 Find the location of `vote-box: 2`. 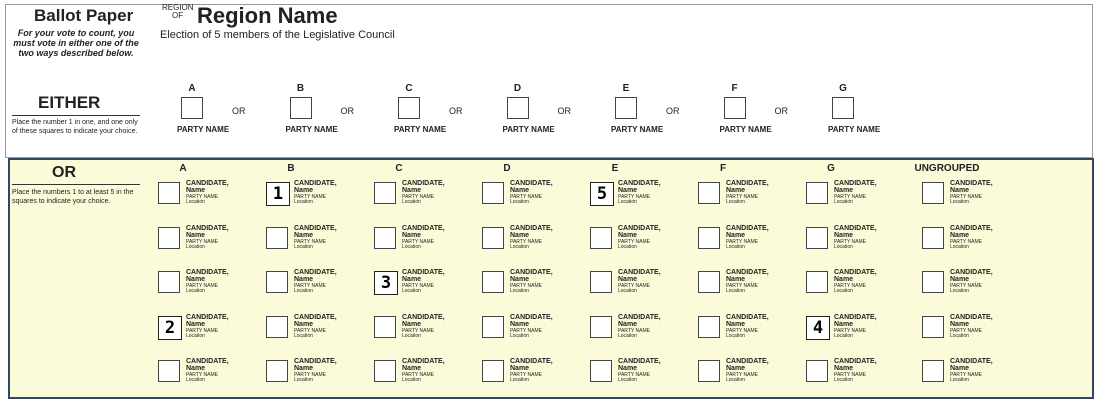

vote-box: 2 is located at coordinates (170, 327).